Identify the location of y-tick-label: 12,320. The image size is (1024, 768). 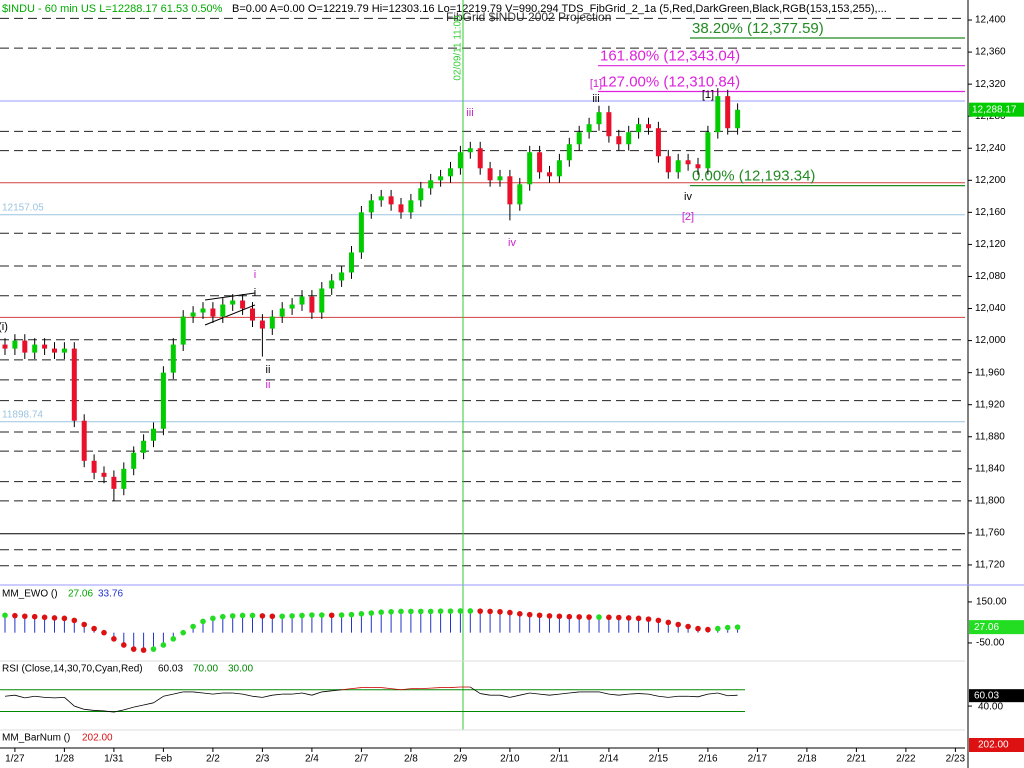
(990, 84).